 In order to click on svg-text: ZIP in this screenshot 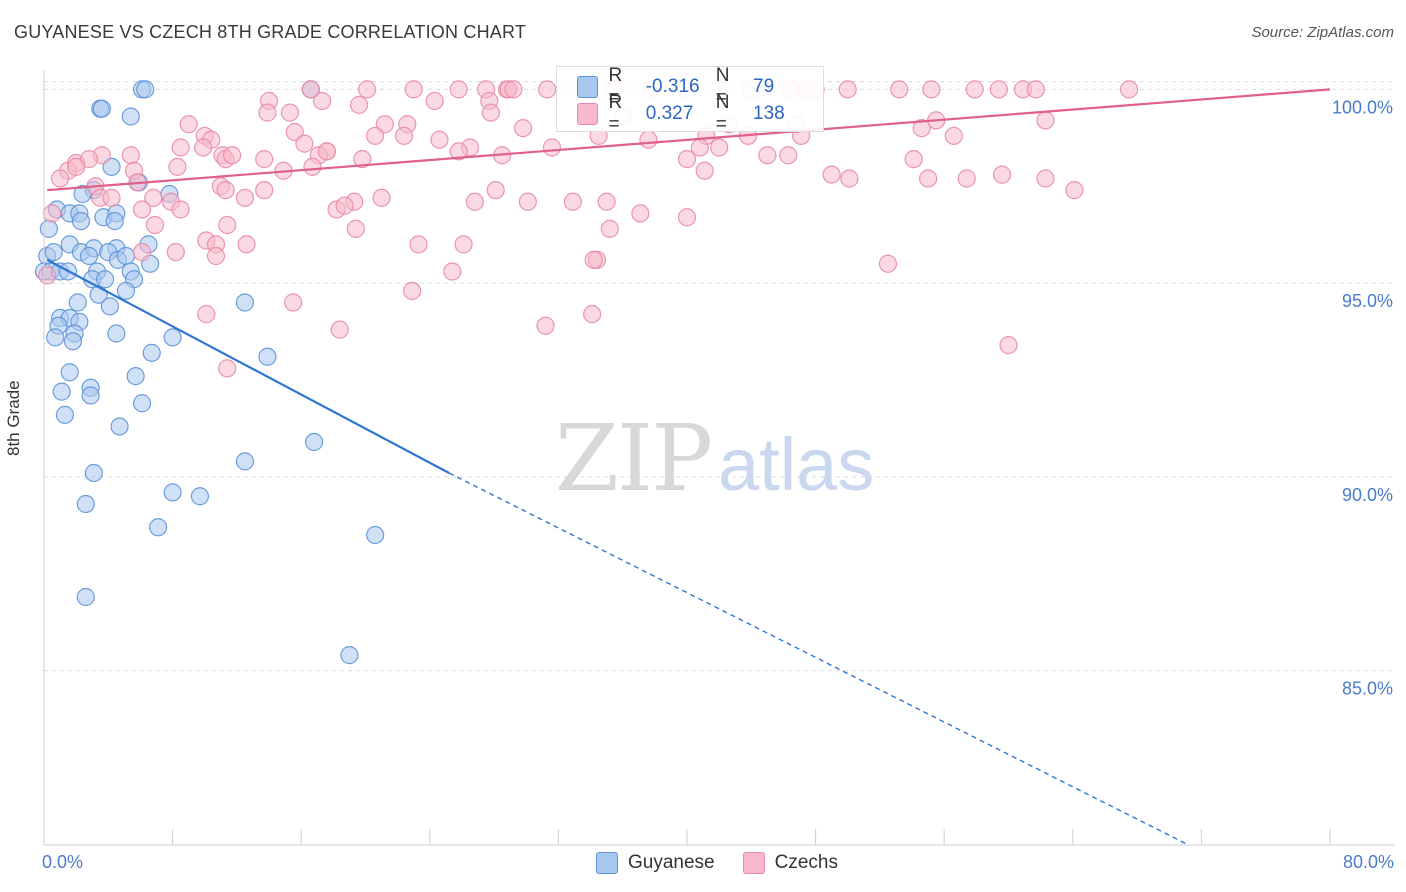, I will do `click(633, 458)`.